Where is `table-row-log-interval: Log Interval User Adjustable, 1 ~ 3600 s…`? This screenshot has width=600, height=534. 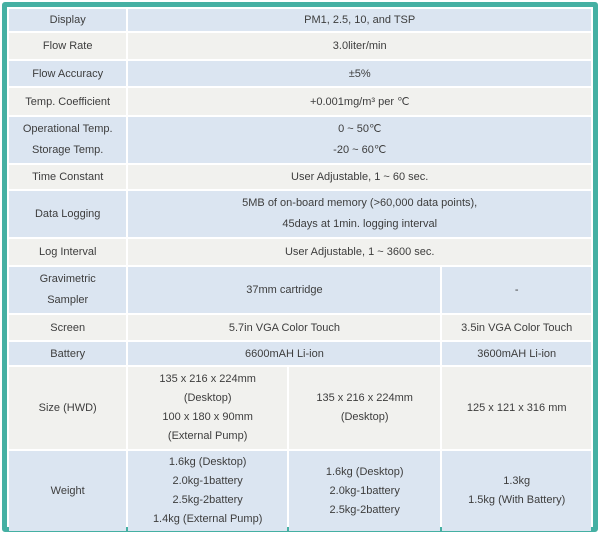 table-row-log-interval: Log Interval User Adjustable, 1 ~ 3600 s… is located at coordinates (300, 252).